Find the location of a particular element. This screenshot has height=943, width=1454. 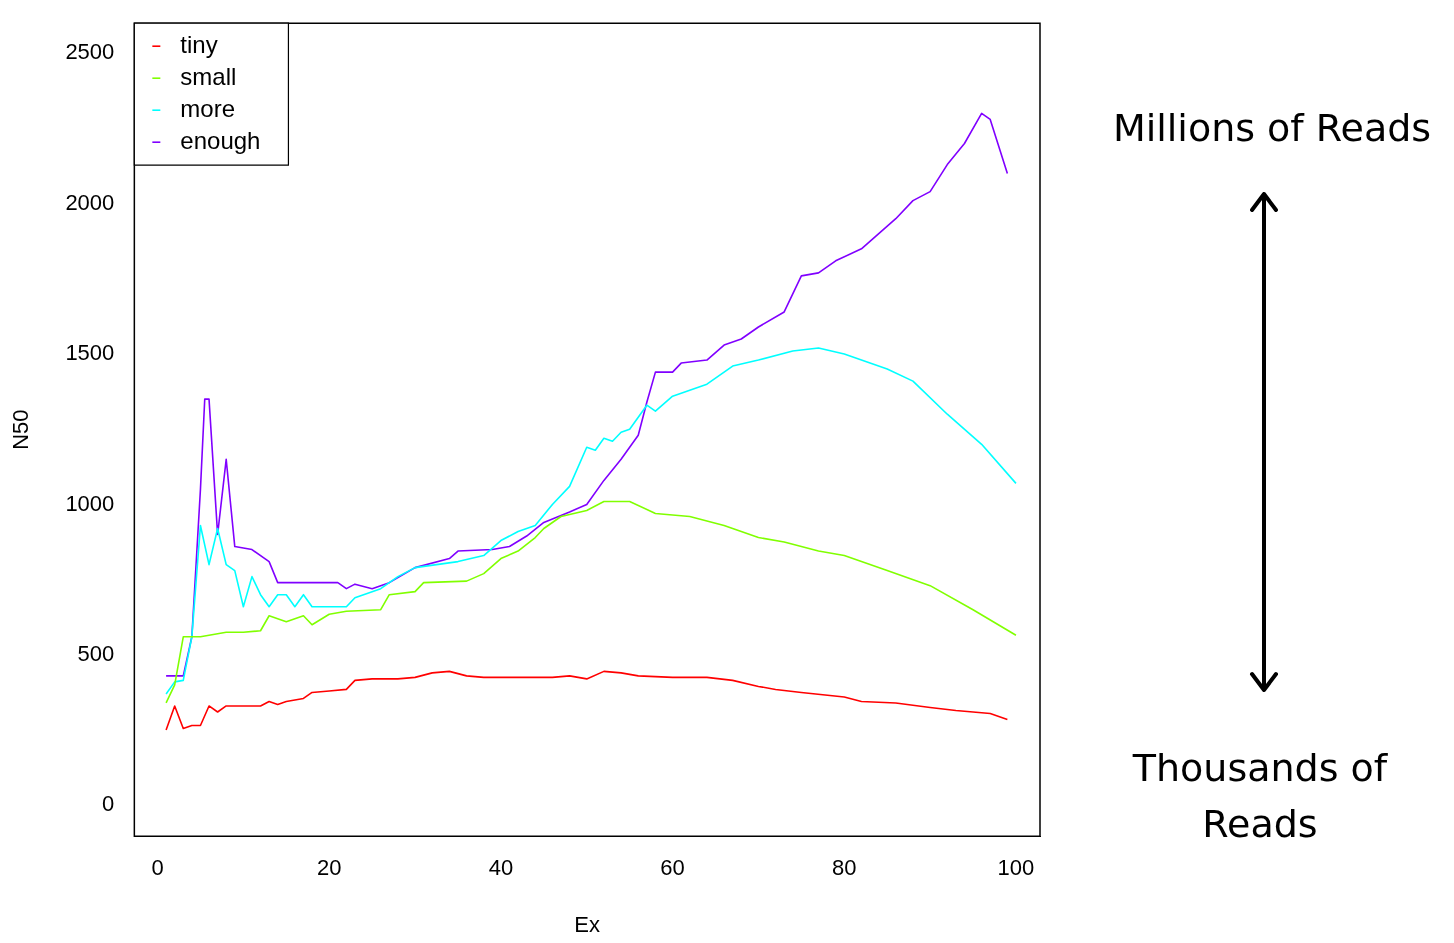

y-tick-label: 0 is located at coordinates (108, 804).